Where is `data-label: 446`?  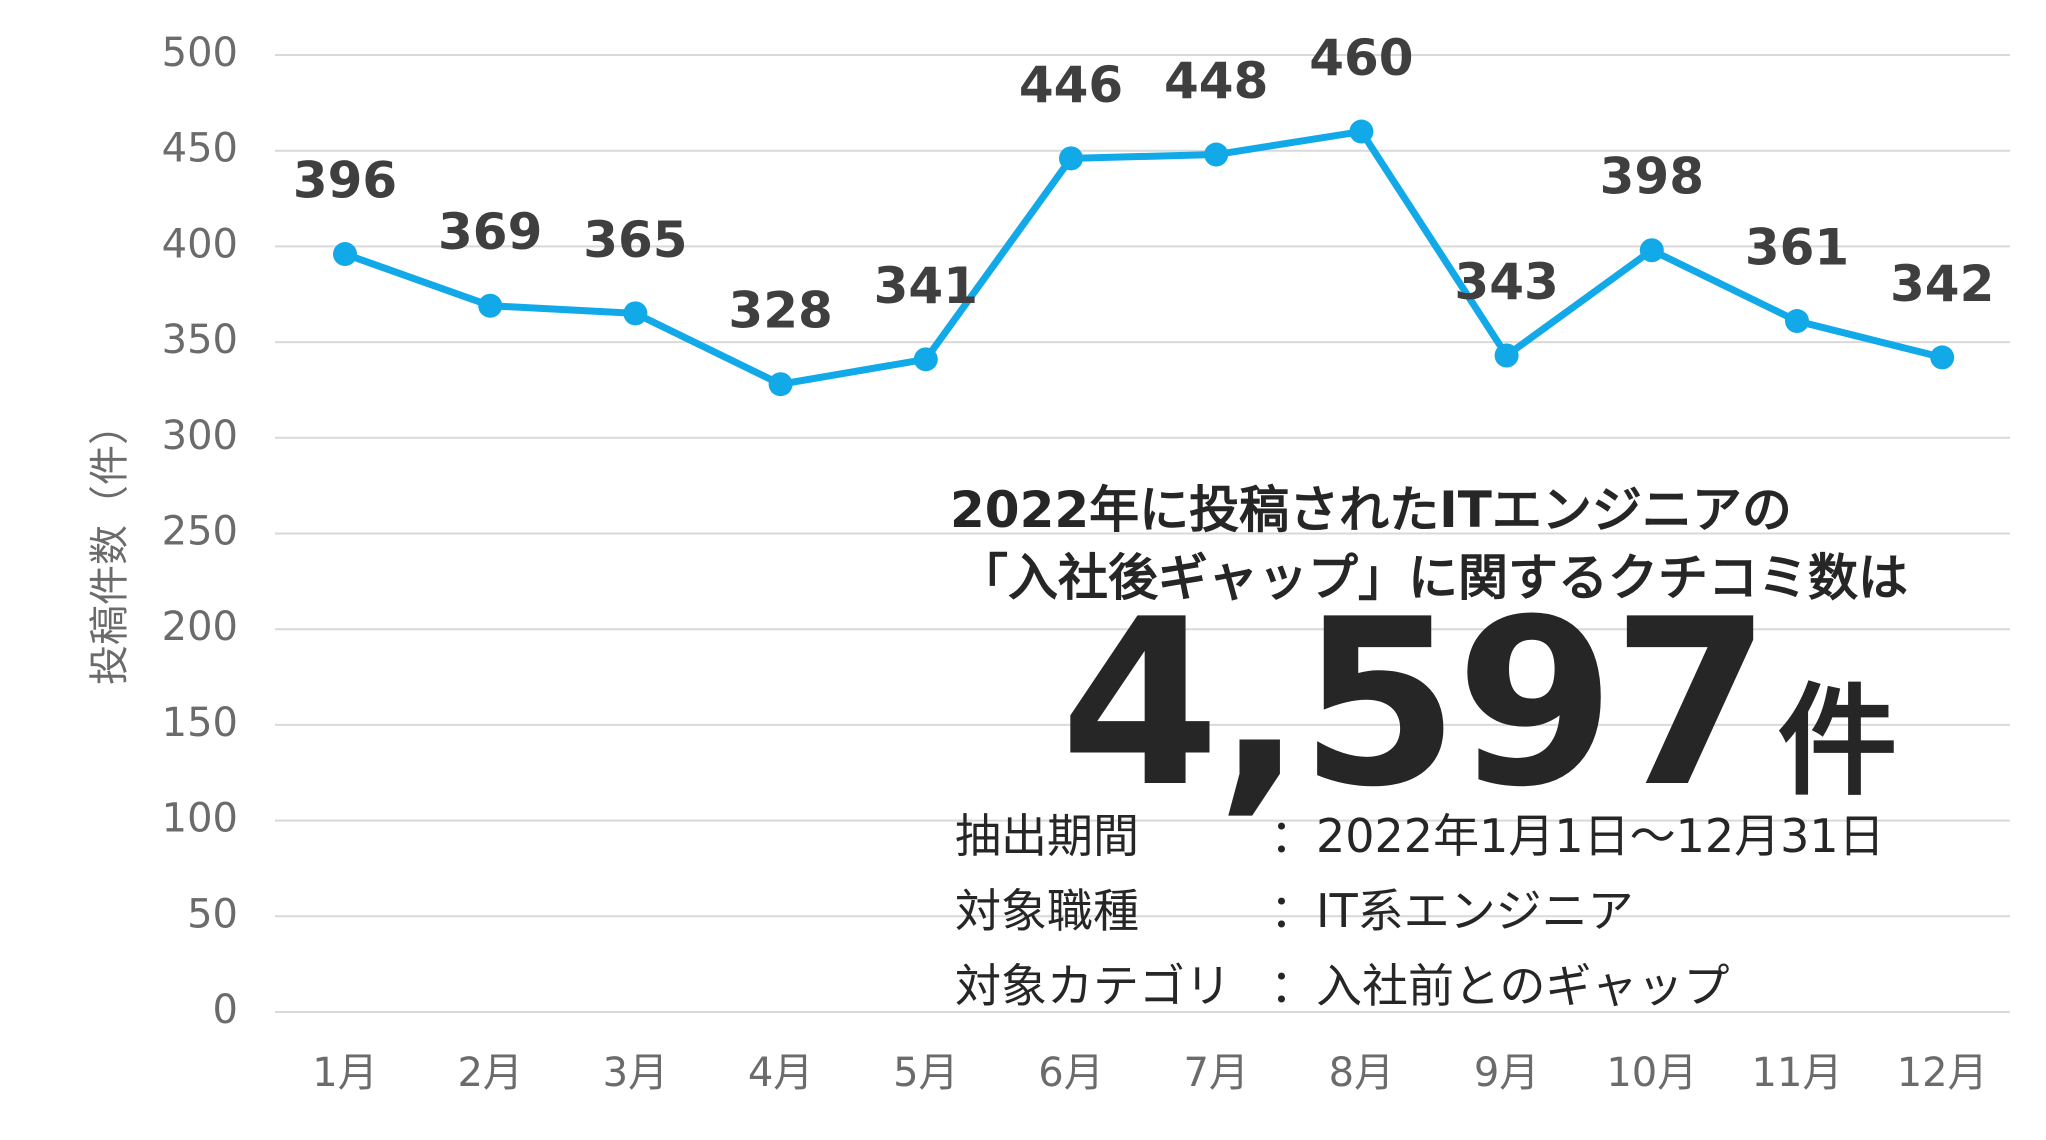 data-label: 446 is located at coordinates (1071, 85).